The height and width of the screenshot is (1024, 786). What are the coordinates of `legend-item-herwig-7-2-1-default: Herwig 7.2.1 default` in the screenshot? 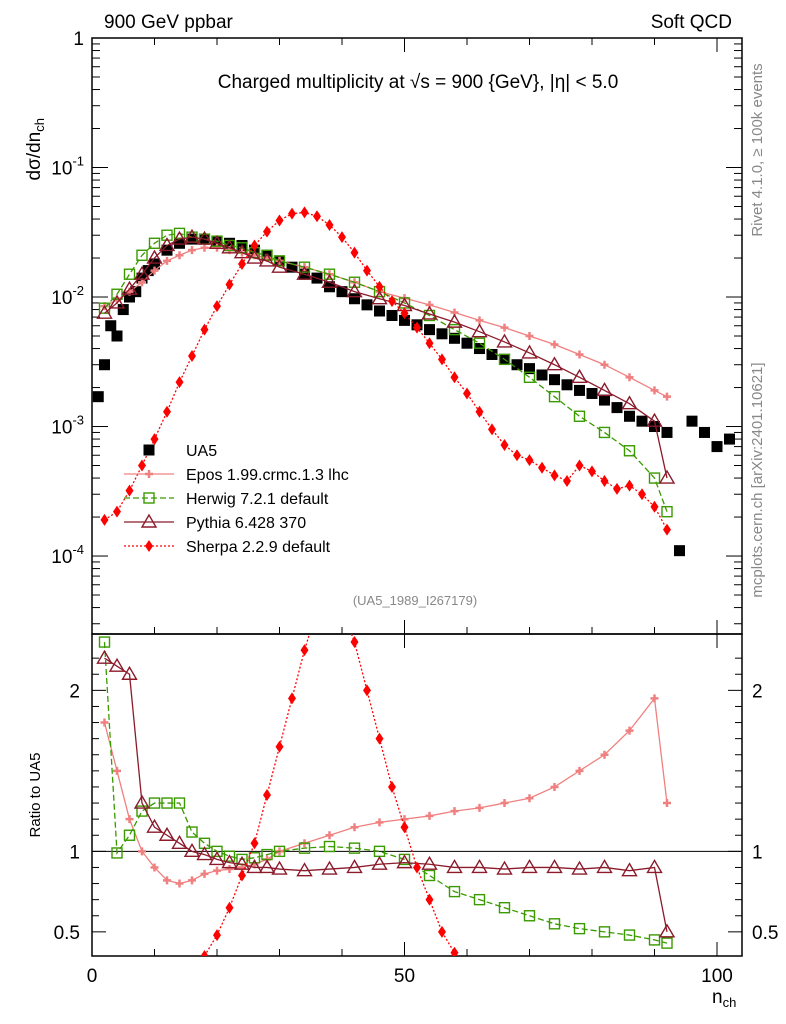 It's located at (226, 499).